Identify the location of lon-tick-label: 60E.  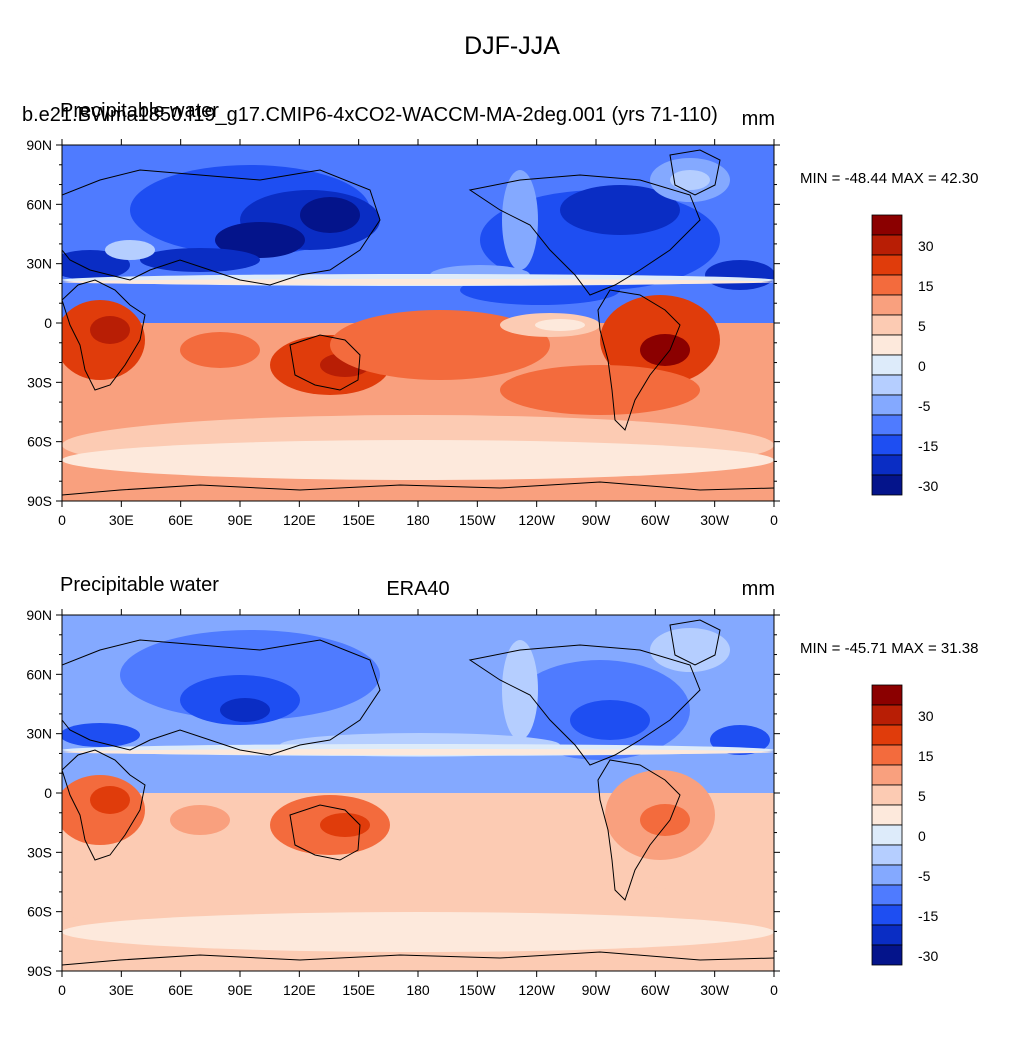
(180, 520).